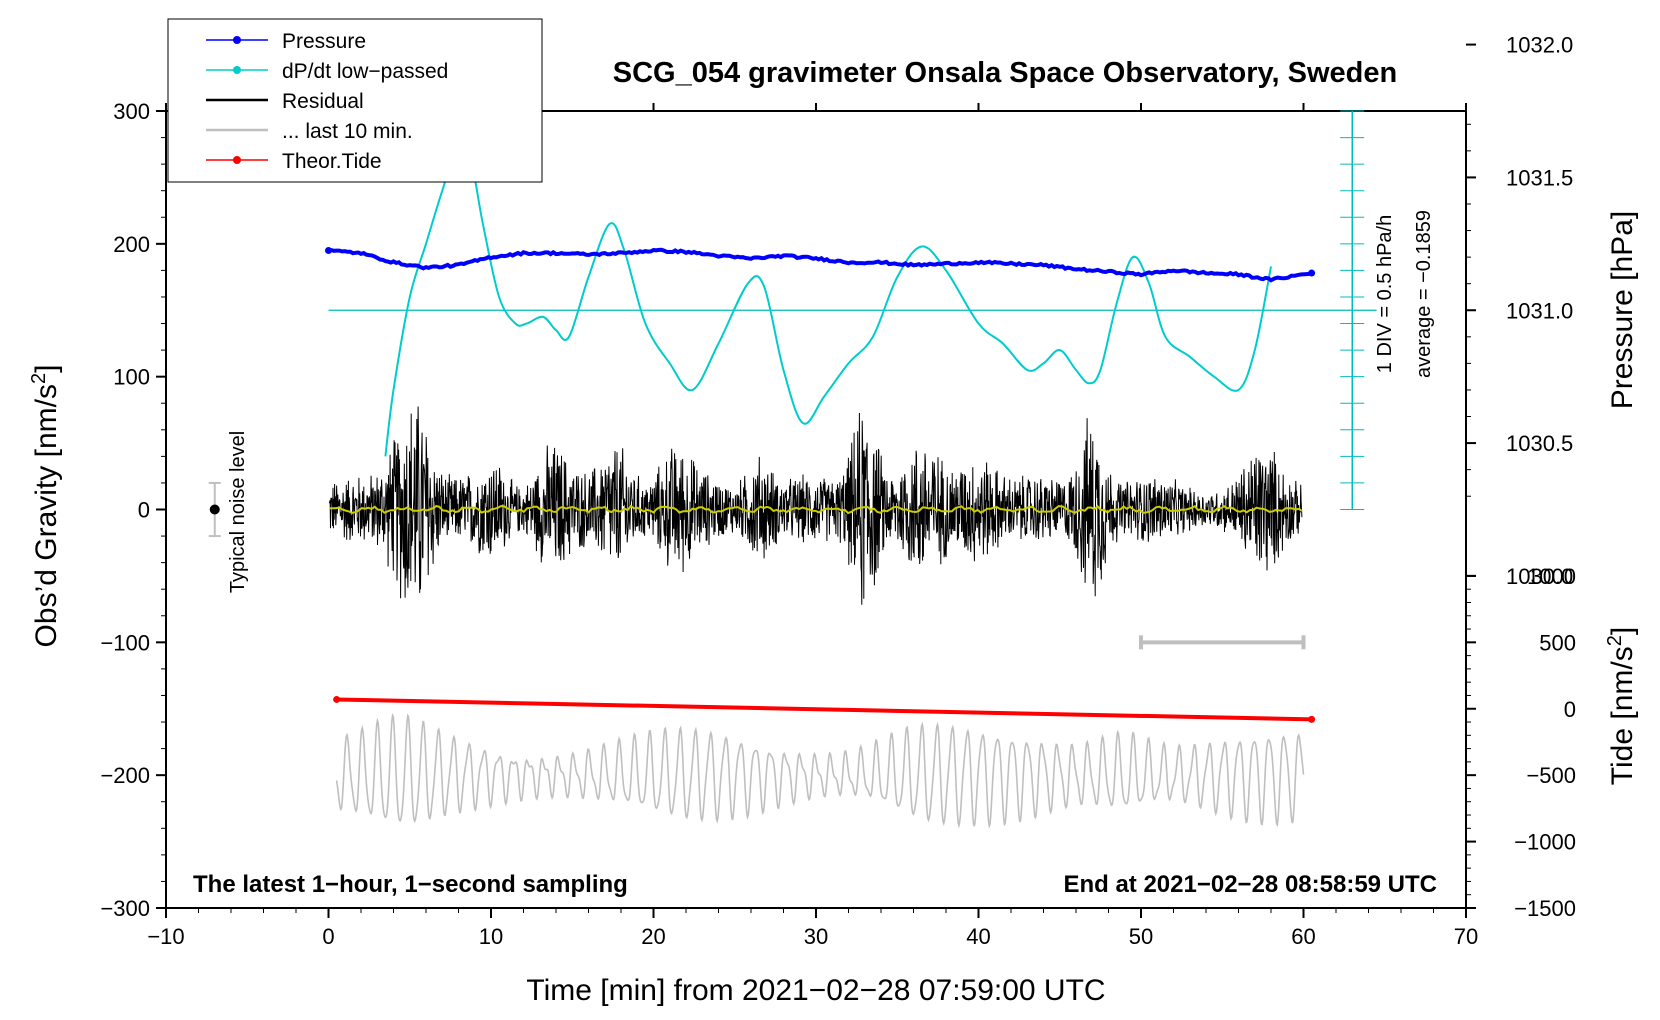 This screenshot has height=1020, width=1660. Describe the element at coordinates (125, 908) in the screenshot. I see `y-tick-label: −300` at that location.